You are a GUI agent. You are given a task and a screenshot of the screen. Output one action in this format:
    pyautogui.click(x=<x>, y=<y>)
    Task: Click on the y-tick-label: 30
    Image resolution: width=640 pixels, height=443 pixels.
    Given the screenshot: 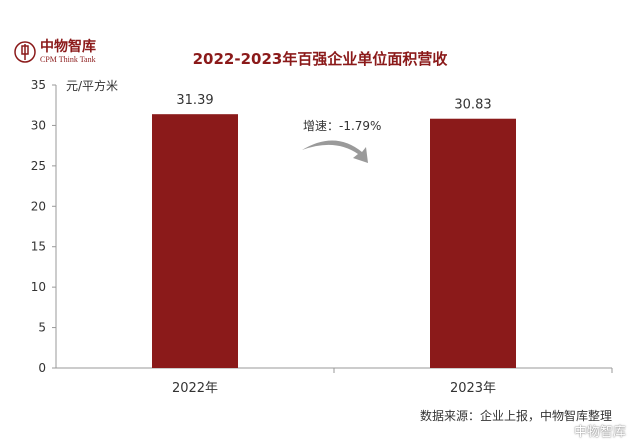 What is the action you would take?
    pyautogui.click(x=38, y=125)
    